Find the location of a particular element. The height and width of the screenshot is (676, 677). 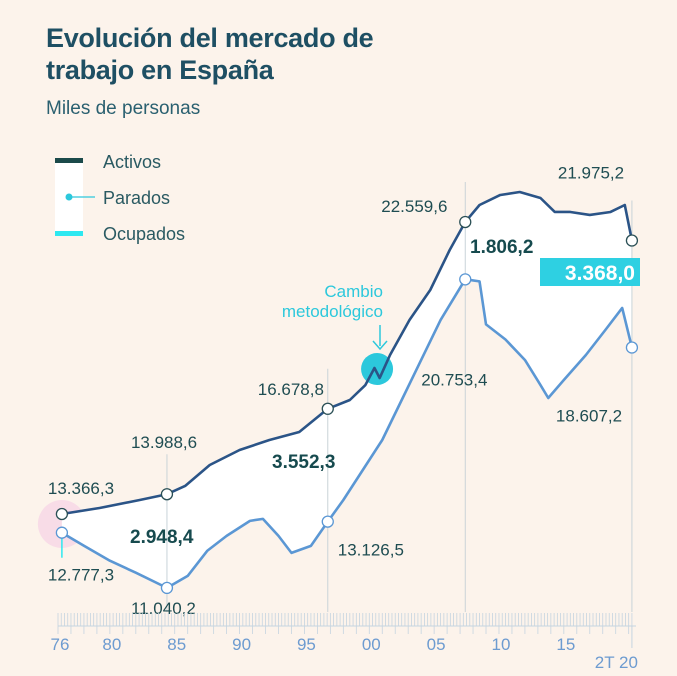

annotation-arrow-icon is located at coordinates (380, 345).